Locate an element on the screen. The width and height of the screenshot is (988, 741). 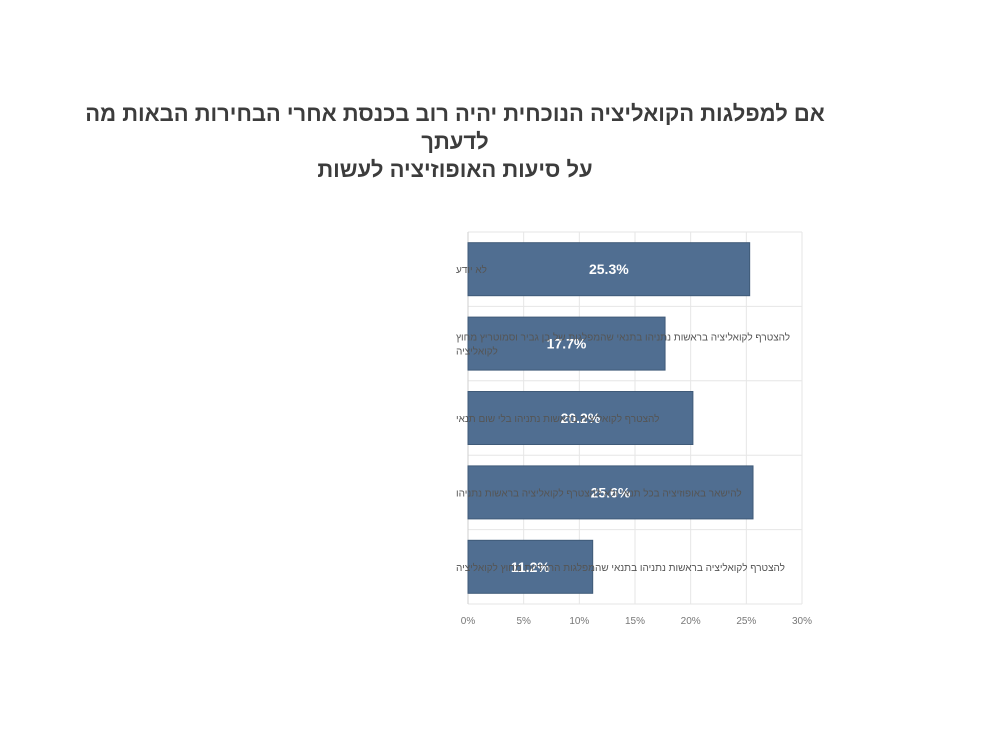
x-axis-ticks: 0% 5% 10% 15% 20% 25% 30% is located at coordinates (636, 621).